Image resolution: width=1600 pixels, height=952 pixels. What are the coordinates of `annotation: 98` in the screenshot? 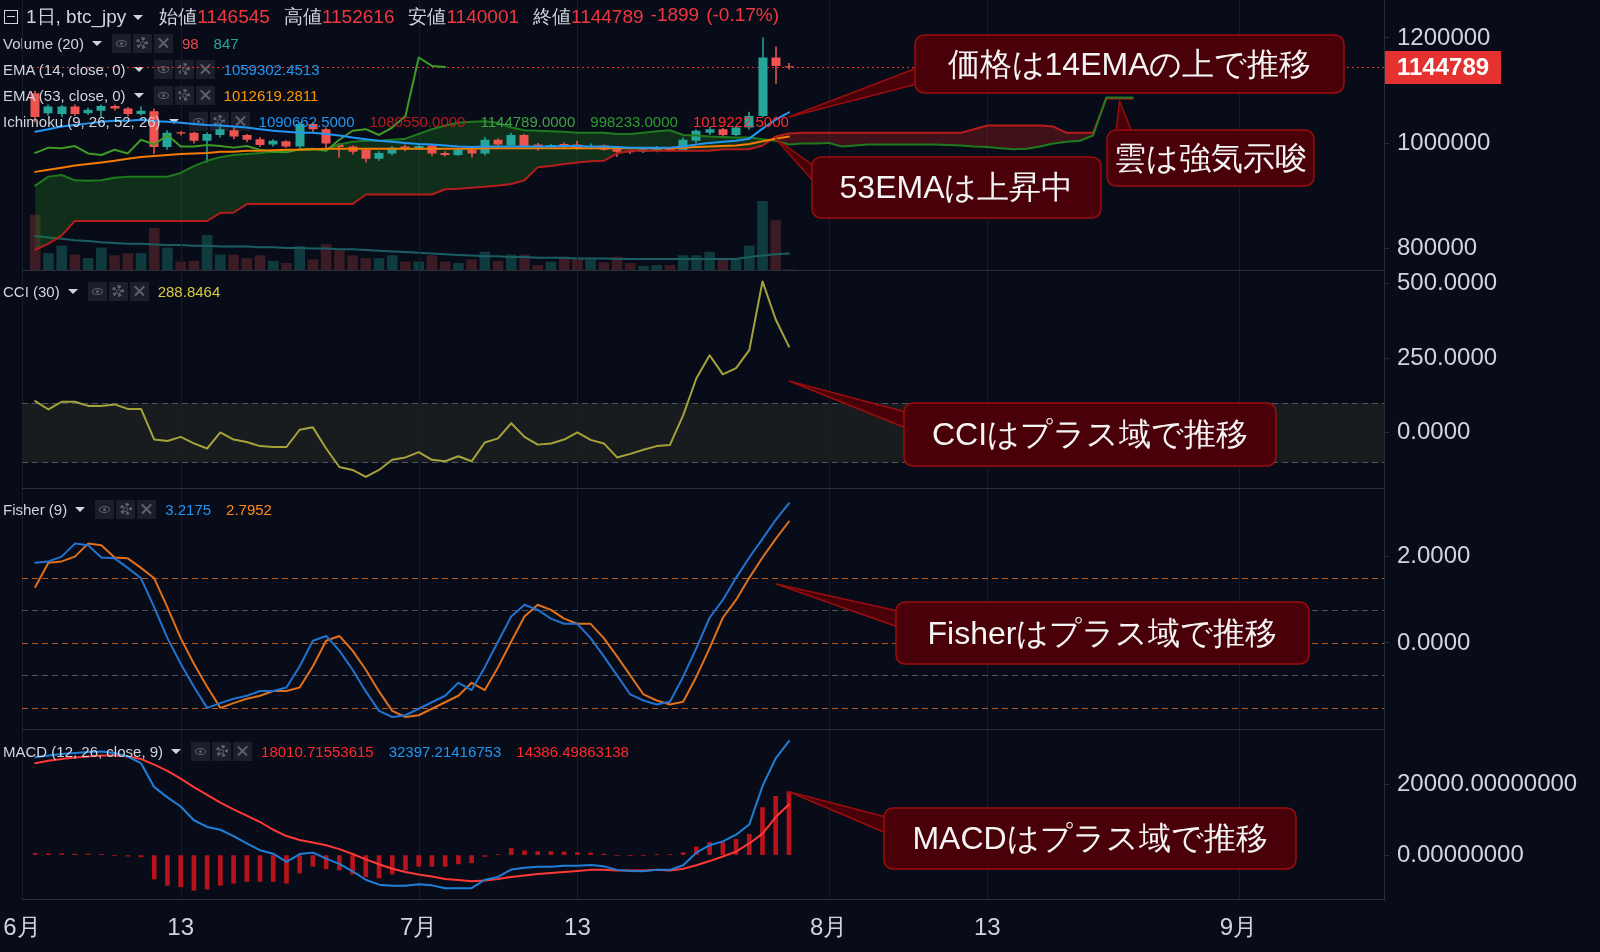 It's located at (190, 43).